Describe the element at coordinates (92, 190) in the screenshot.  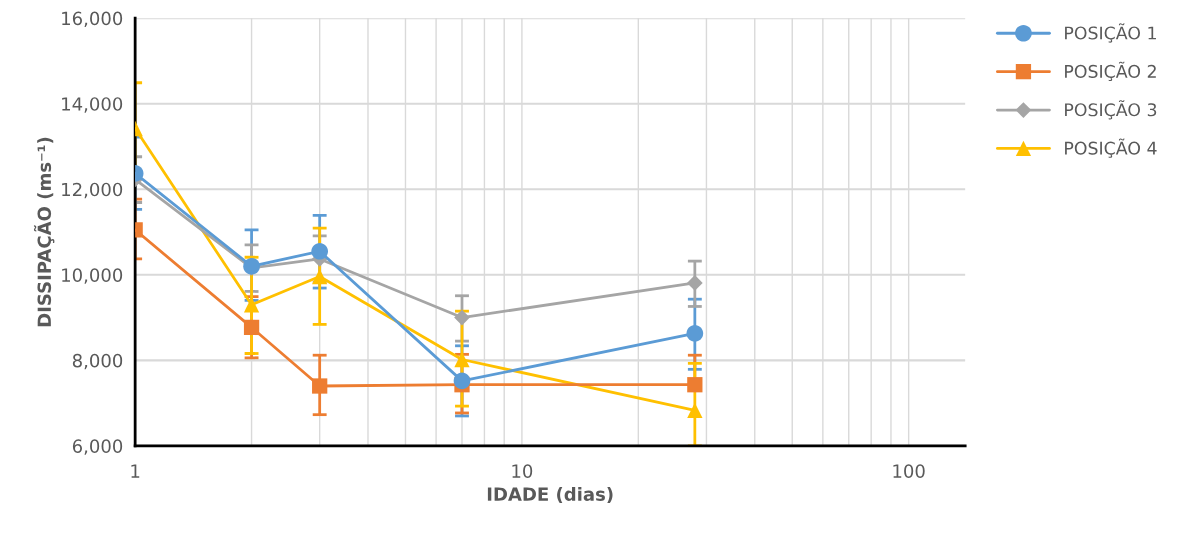
I see `y-tick-label: 12,000` at that location.